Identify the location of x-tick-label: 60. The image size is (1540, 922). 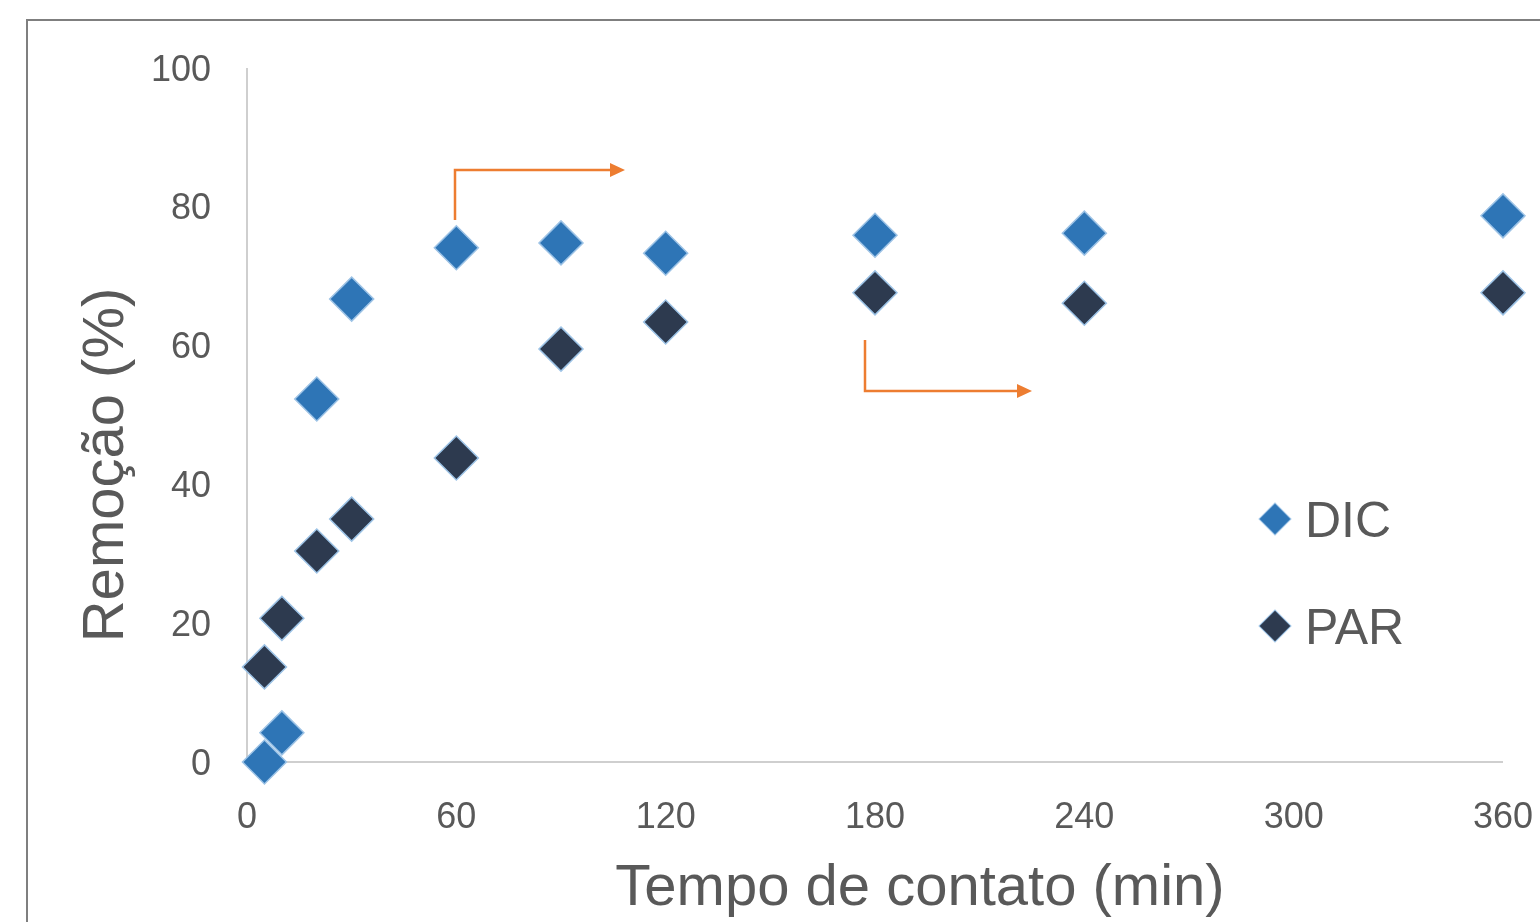
(456, 815).